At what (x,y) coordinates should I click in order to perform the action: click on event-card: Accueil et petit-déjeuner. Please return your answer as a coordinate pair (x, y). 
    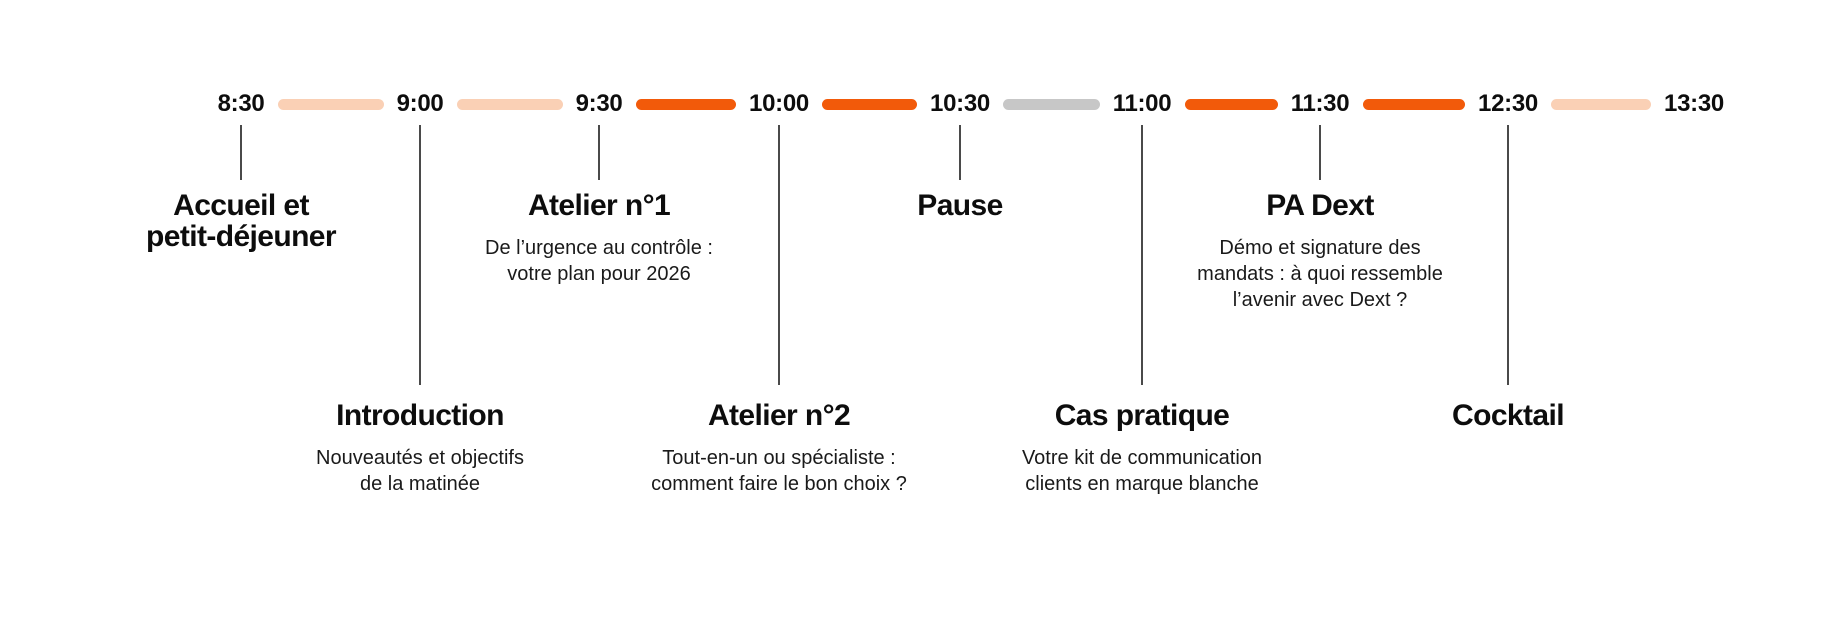
    Looking at the image, I should click on (241, 221).